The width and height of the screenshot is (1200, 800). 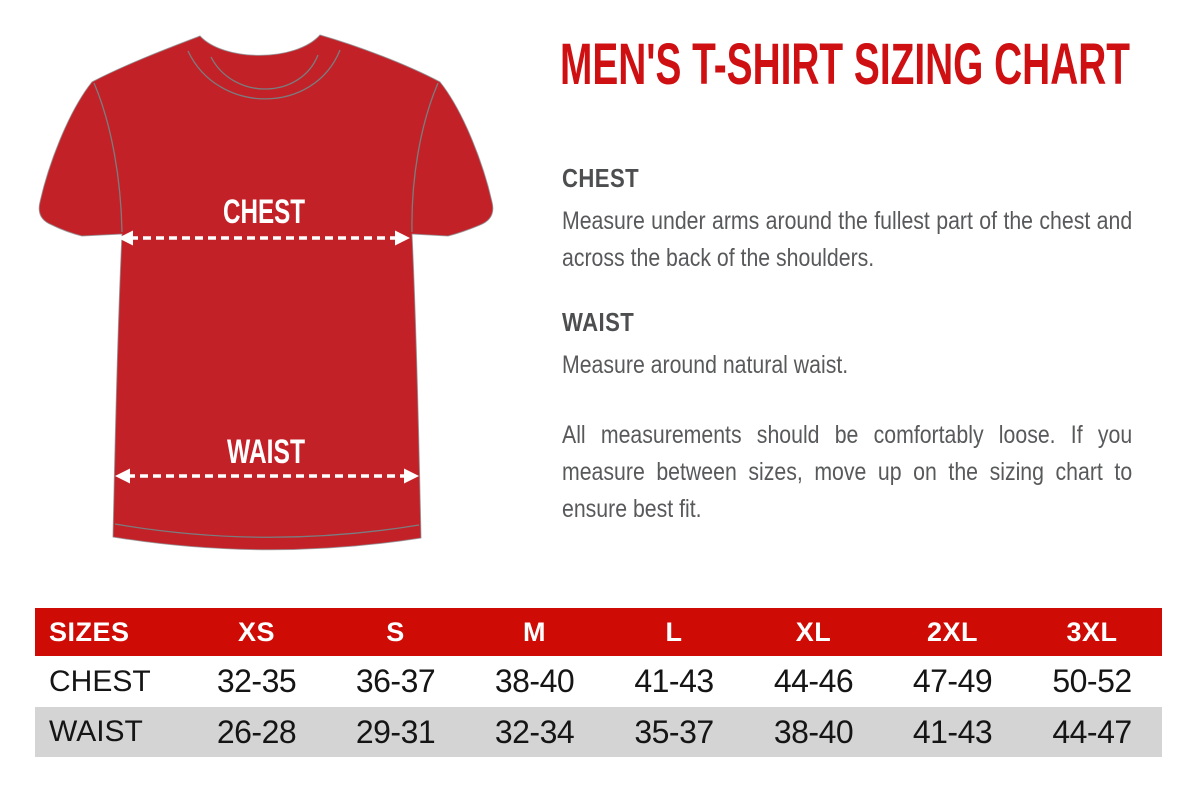 What do you see at coordinates (952, 631) in the screenshot?
I see `header-2xl: 2XL` at bounding box center [952, 631].